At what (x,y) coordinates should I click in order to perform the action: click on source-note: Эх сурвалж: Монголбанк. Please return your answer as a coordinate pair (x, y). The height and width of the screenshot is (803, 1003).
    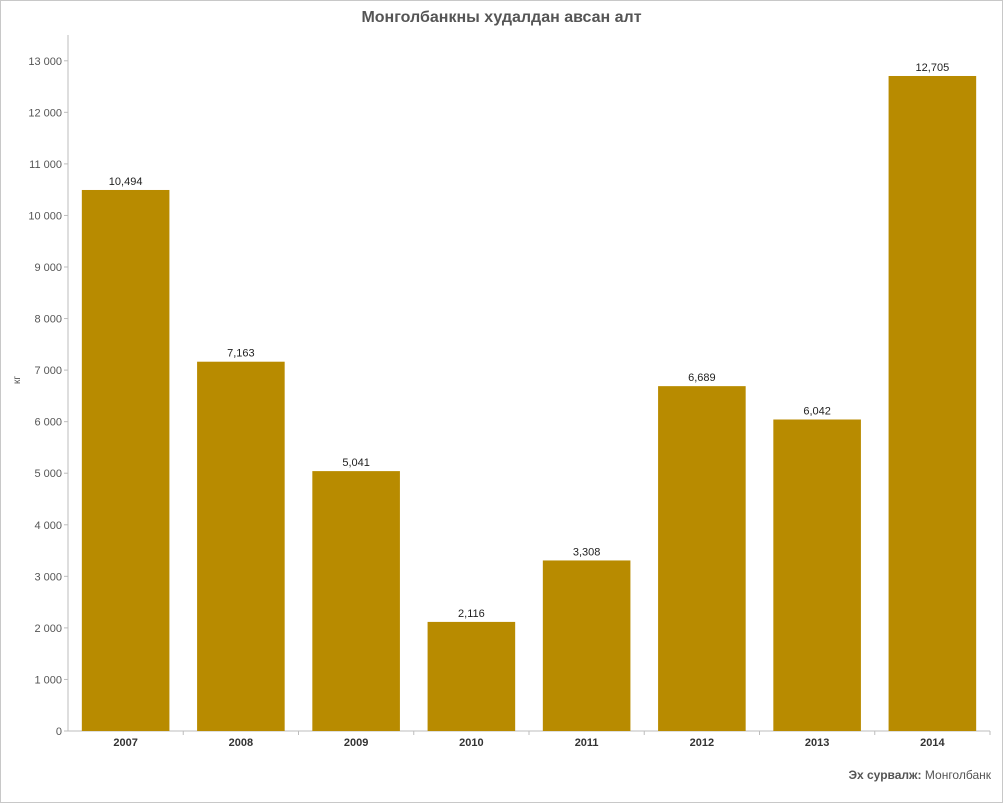
    Looking at the image, I should click on (919, 775).